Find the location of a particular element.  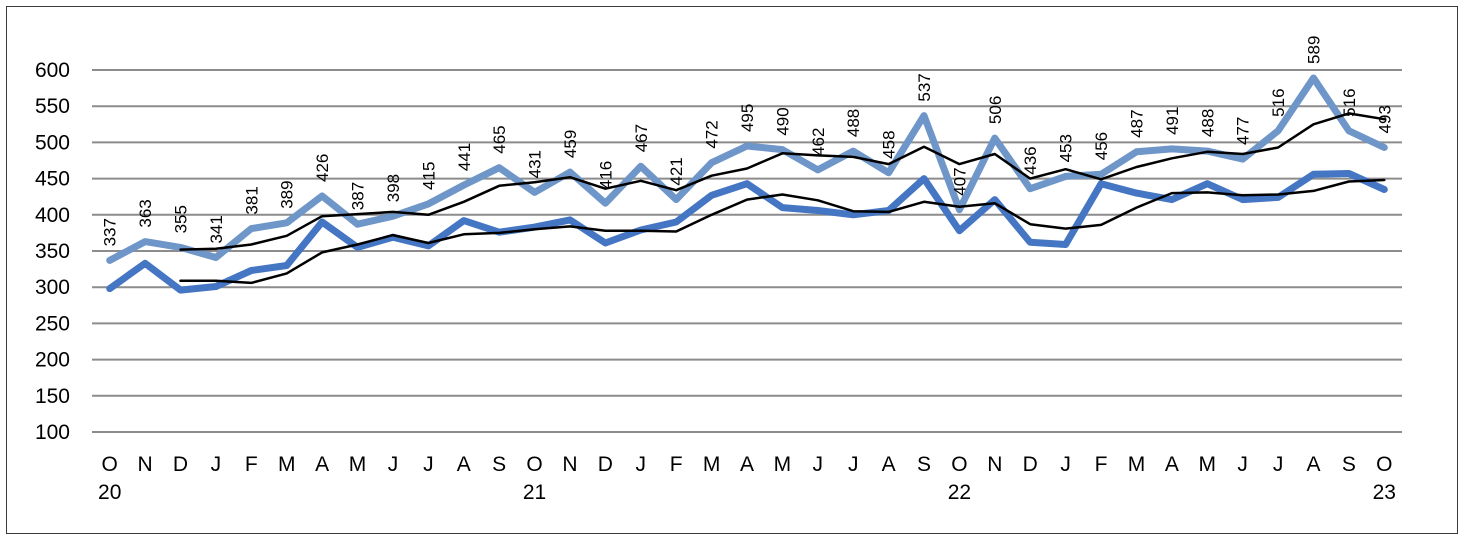

x-tick-label-32: J is located at coordinates (1242, 464).